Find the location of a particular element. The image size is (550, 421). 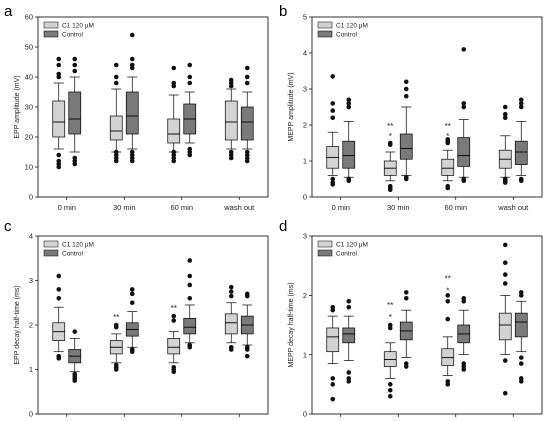

y-tick-label: 60 is located at coordinates (29, 17).